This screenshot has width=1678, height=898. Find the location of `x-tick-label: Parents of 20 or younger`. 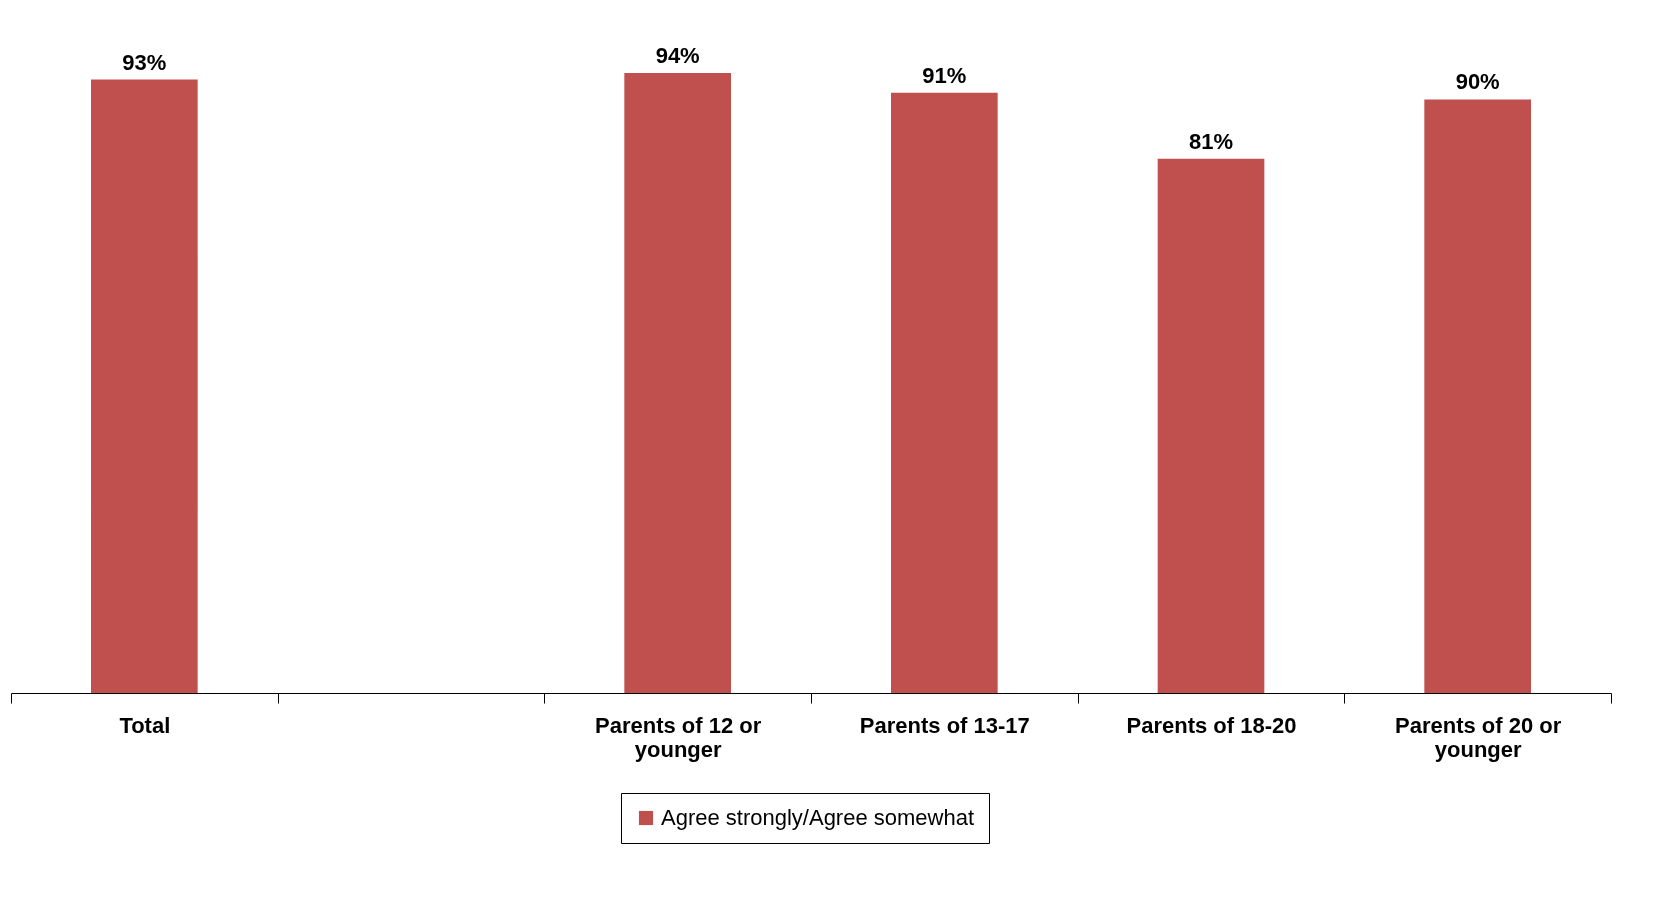

x-tick-label: Parents of 20 or younger is located at coordinates (1478, 737).